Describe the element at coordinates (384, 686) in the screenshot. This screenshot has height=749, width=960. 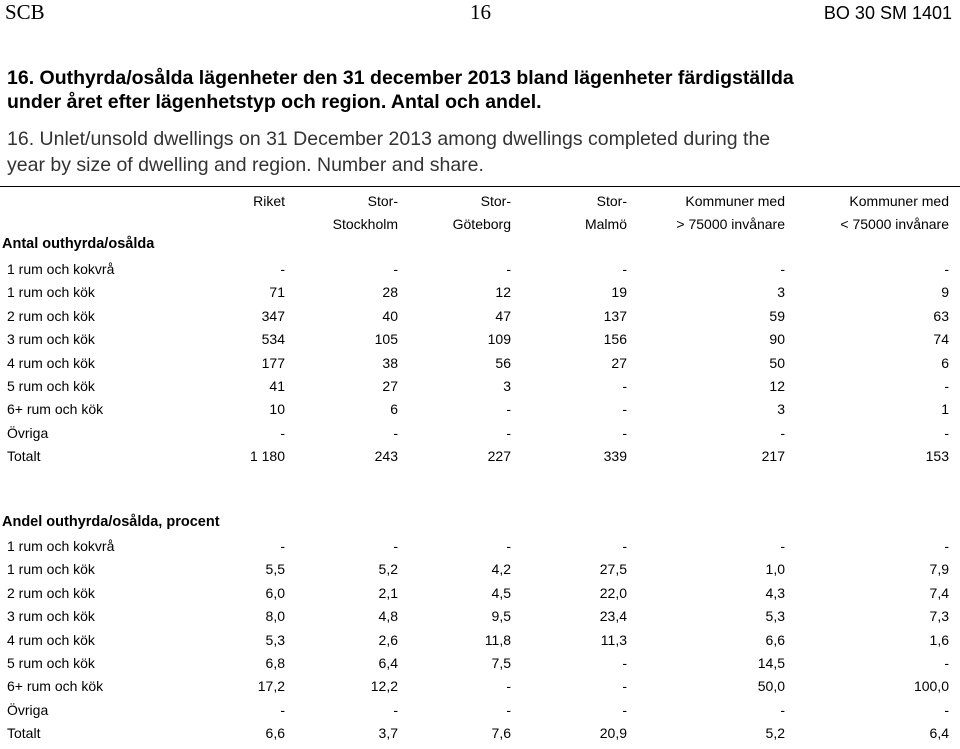
I see `table-cell: 12,2` at that location.